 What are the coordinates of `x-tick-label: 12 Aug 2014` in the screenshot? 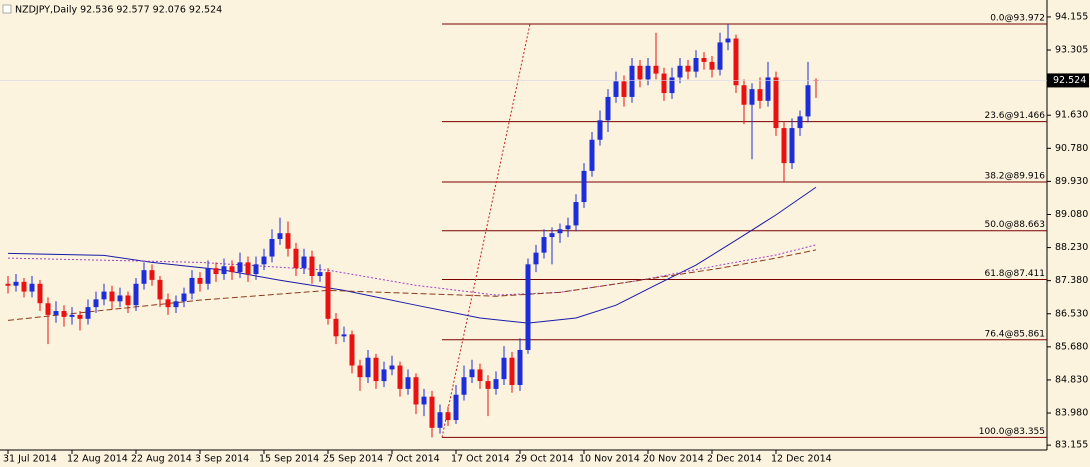 It's located at (97, 459).